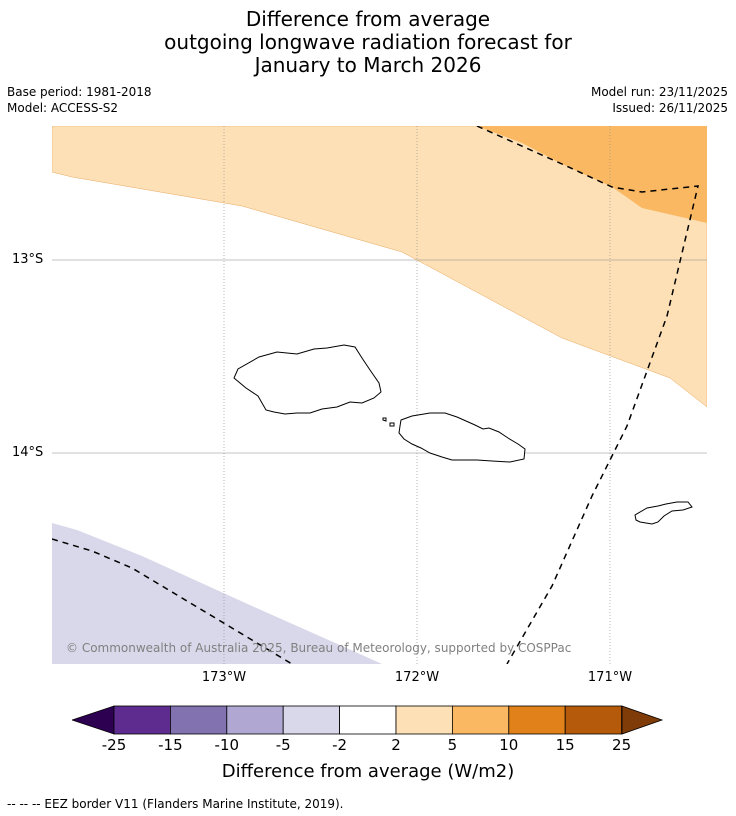  What do you see at coordinates (565, 745) in the screenshot?
I see `colorbar-tick-label: 15` at bounding box center [565, 745].